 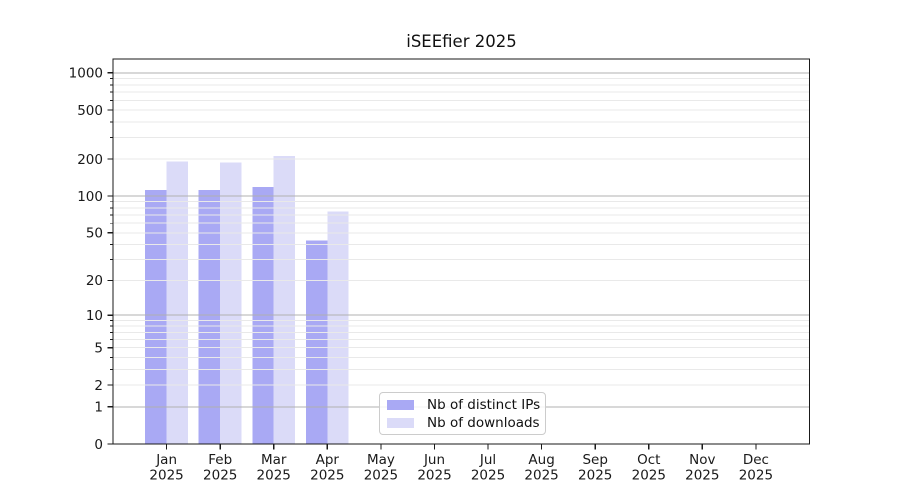 I want to click on x-tick-label-month: Dec, so click(x=756, y=460).